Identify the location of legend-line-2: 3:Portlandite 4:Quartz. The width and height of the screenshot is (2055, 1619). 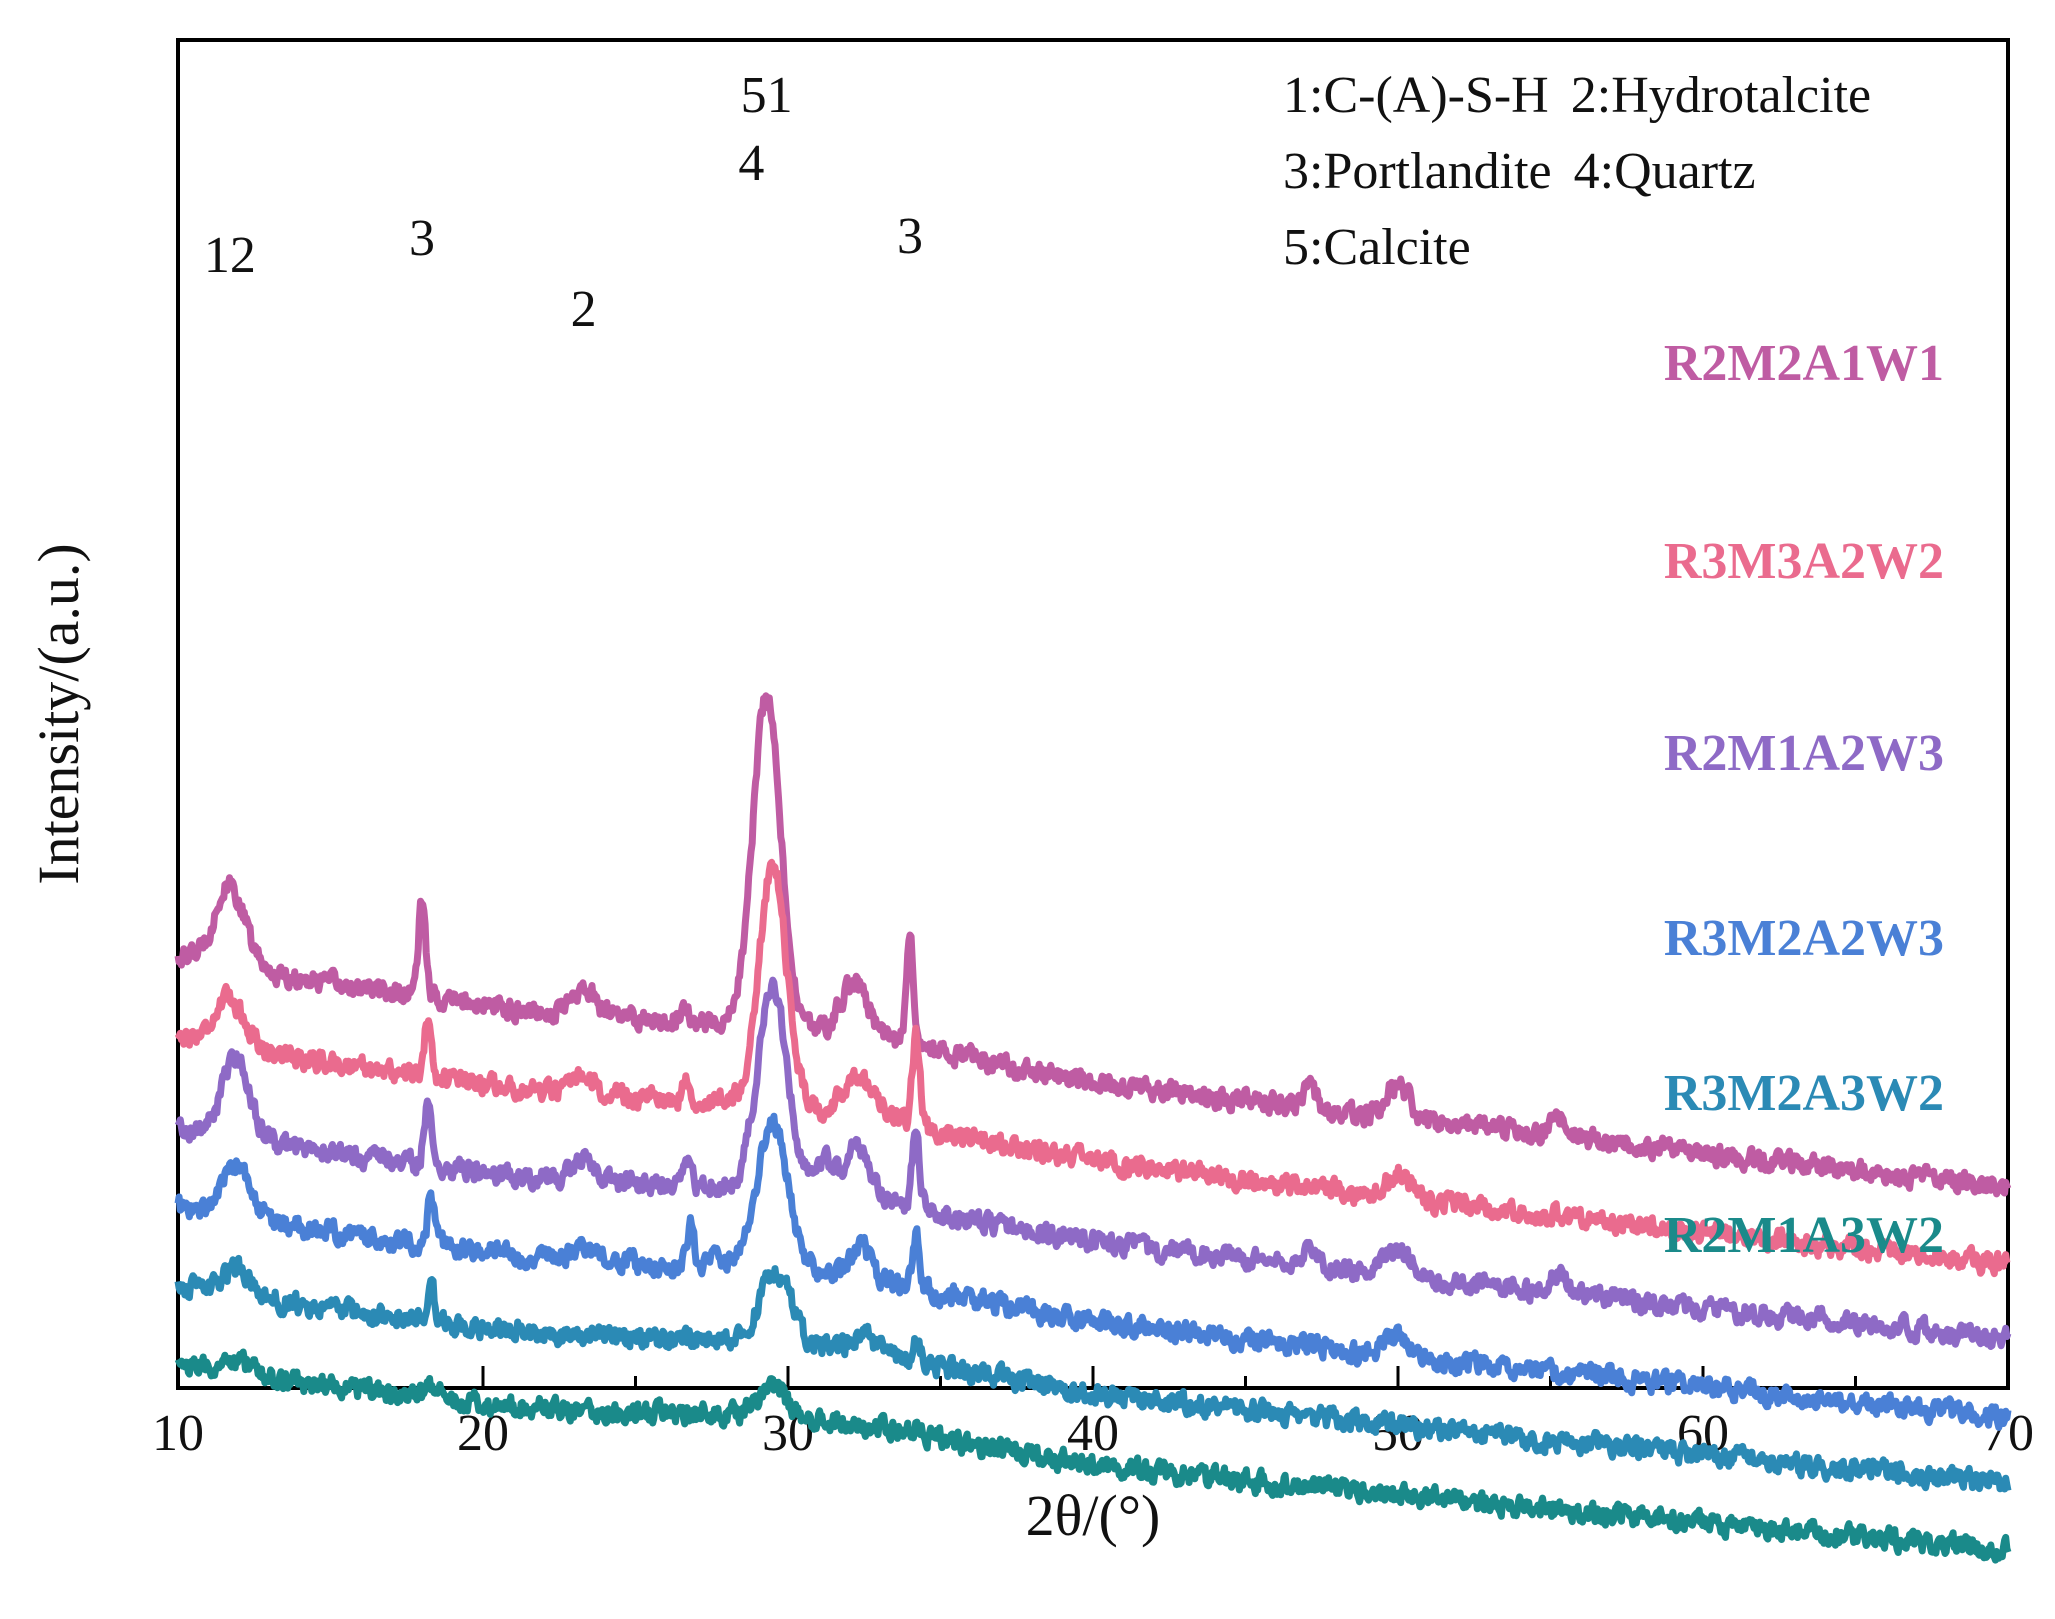
(1519, 171).